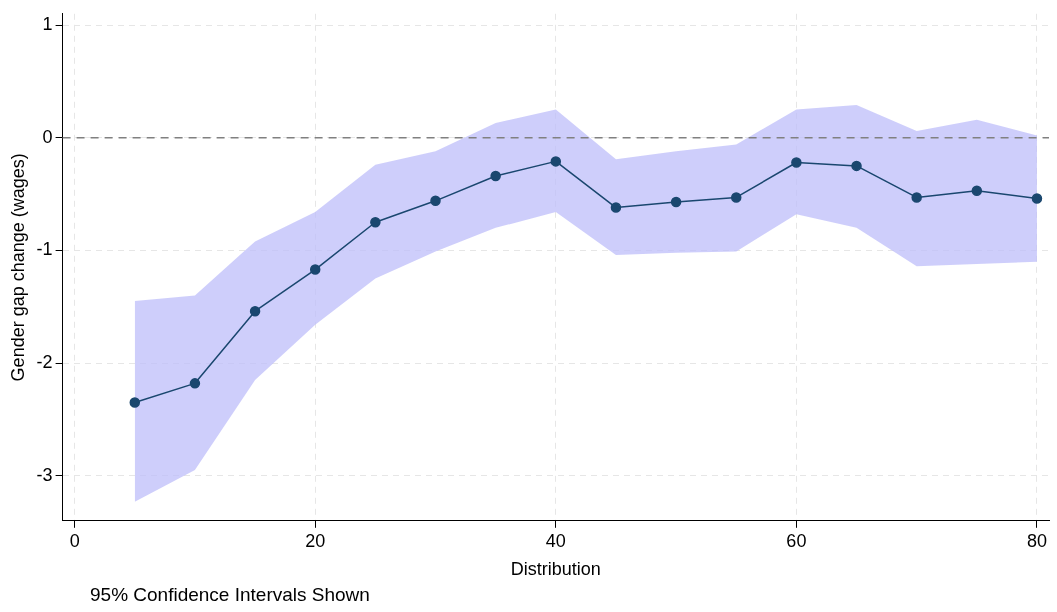 Image resolution: width=1057 pixels, height=612 pixels. What do you see at coordinates (74, 540) in the screenshot?
I see `x-tick-label: 0` at bounding box center [74, 540].